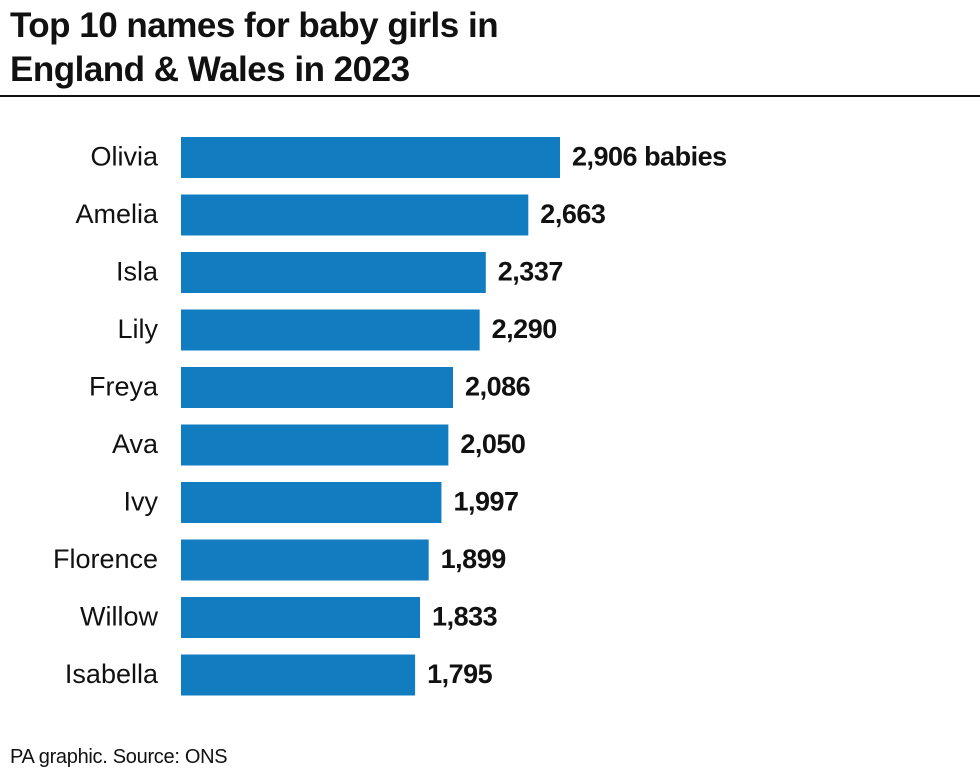 This screenshot has height=777, width=980. What do you see at coordinates (492, 444) in the screenshot?
I see `value-label: 2,050` at bounding box center [492, 444].